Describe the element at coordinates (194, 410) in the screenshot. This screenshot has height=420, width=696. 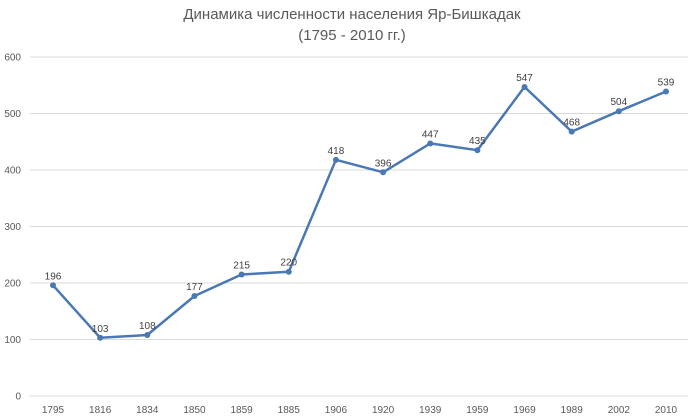
I see `x-tick-label: 1850` at that location.